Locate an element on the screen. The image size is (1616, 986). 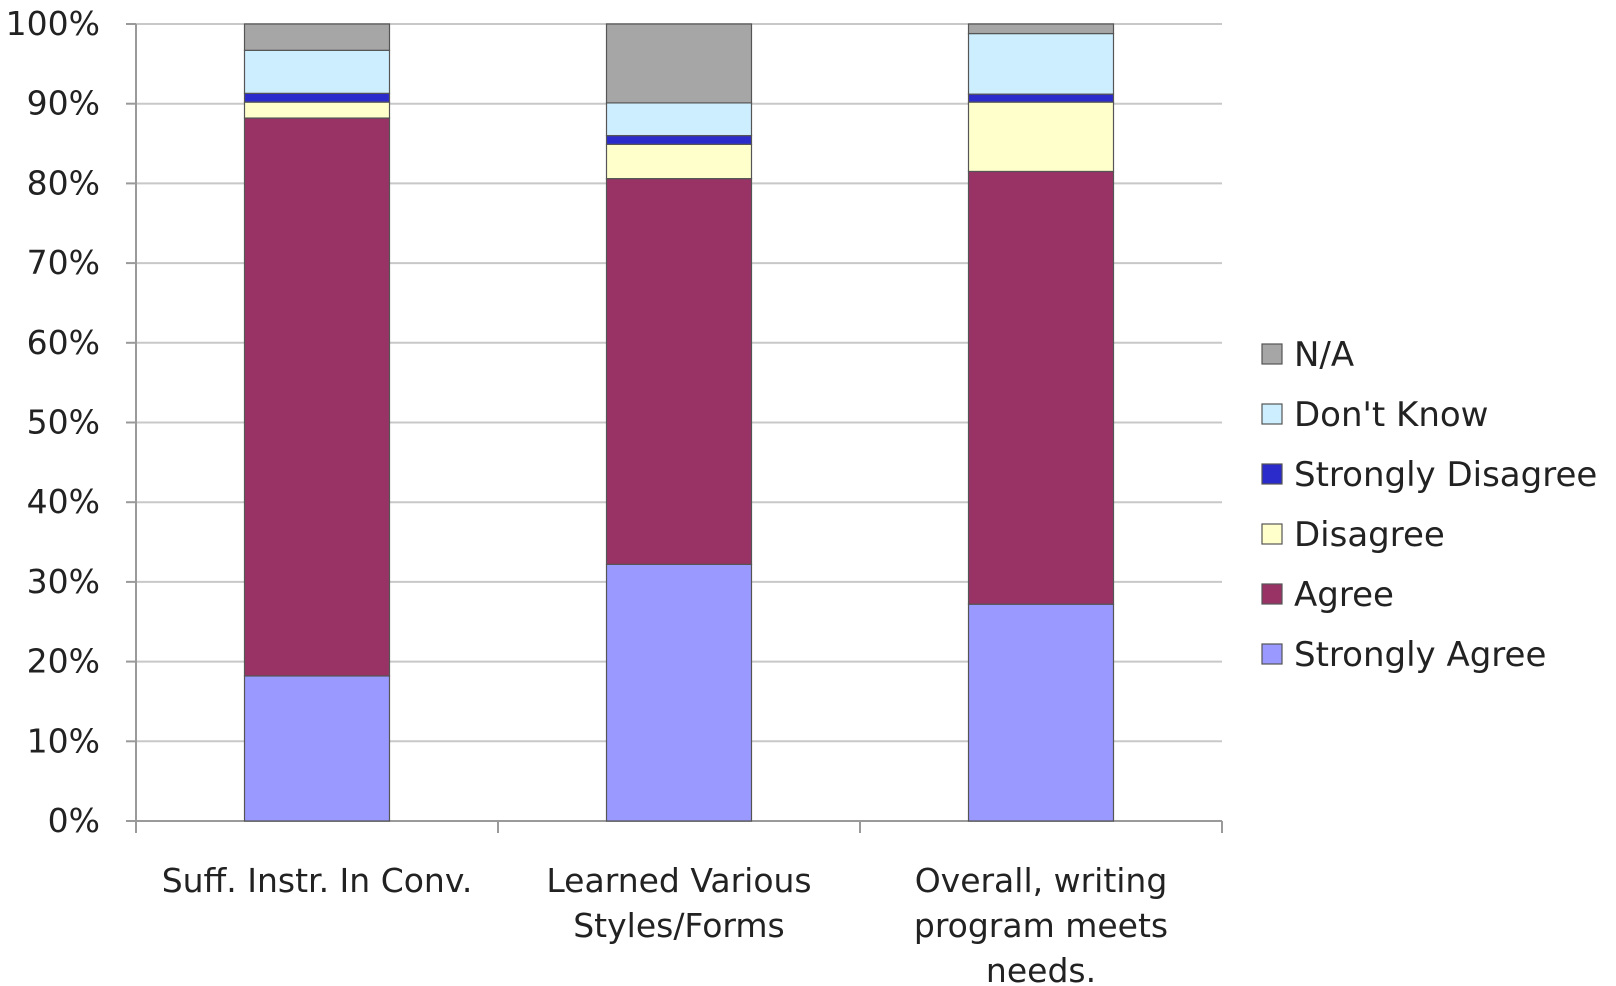
y-tick-label: 10% is located at coordinates (63, 740).